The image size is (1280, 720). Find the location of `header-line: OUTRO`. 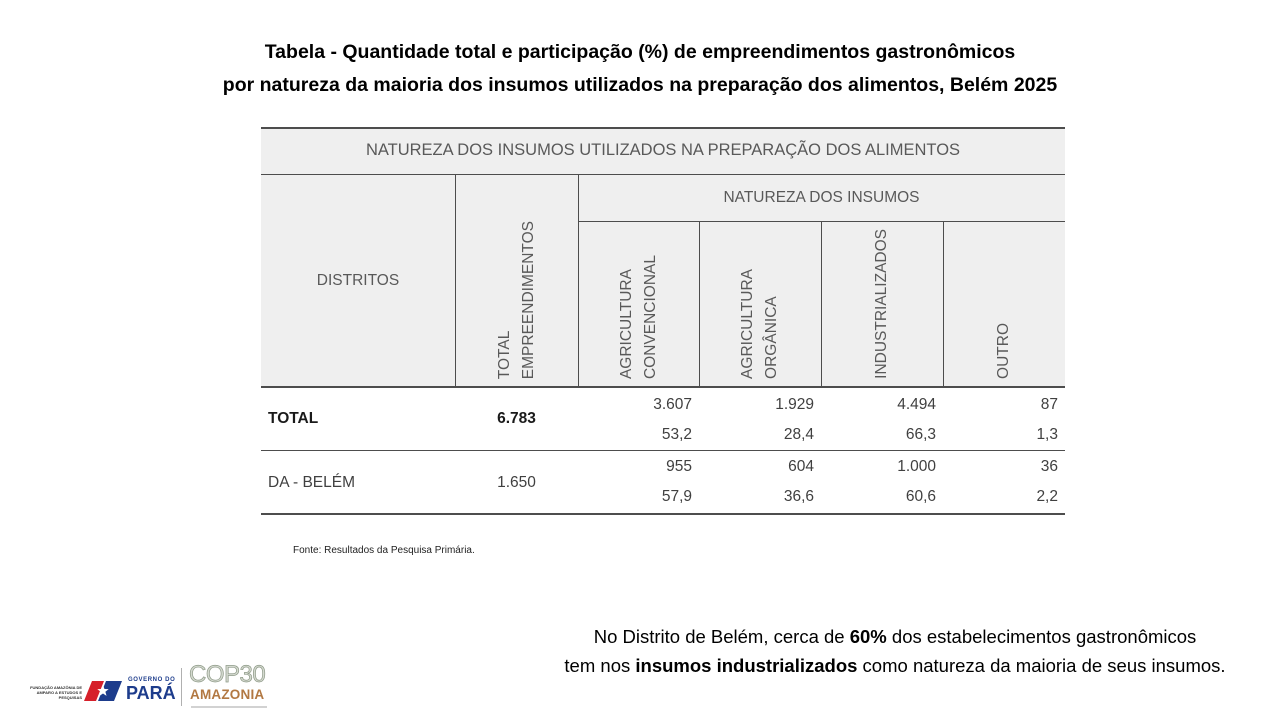

header-line: OUTRO is located at coordinates (1003, 351).